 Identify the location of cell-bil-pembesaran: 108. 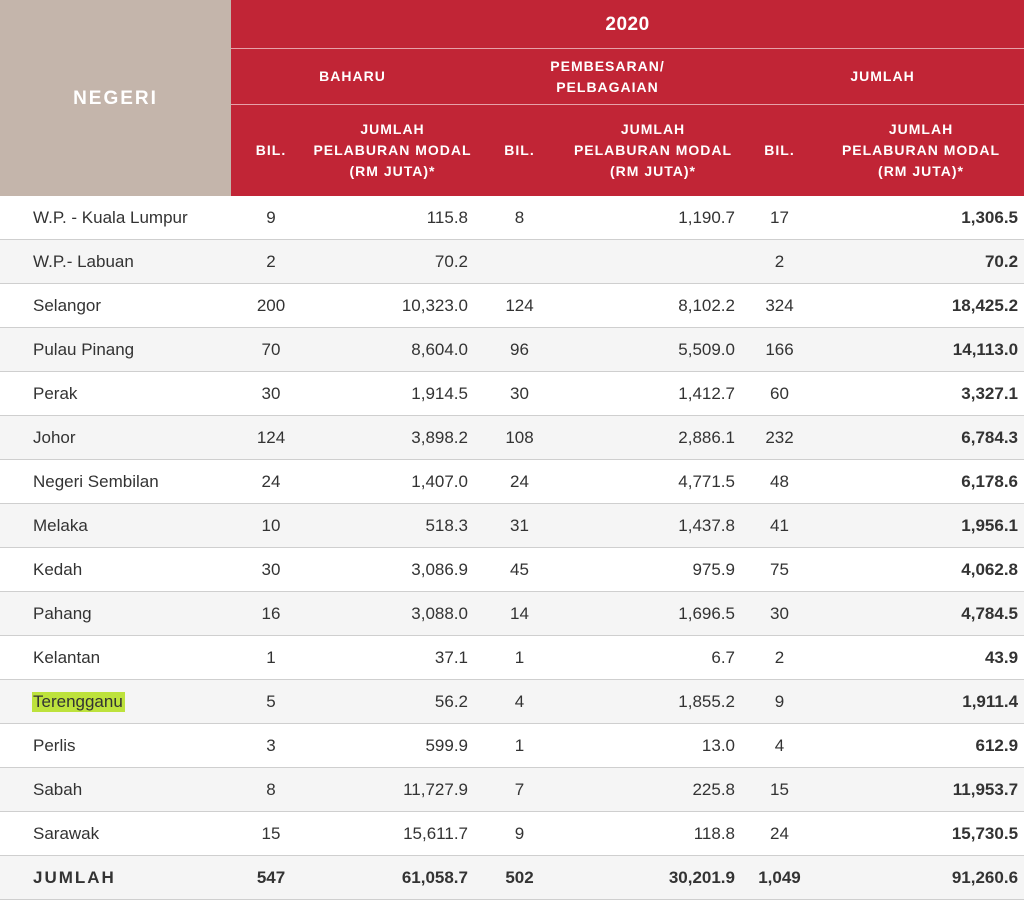
(519, 438).